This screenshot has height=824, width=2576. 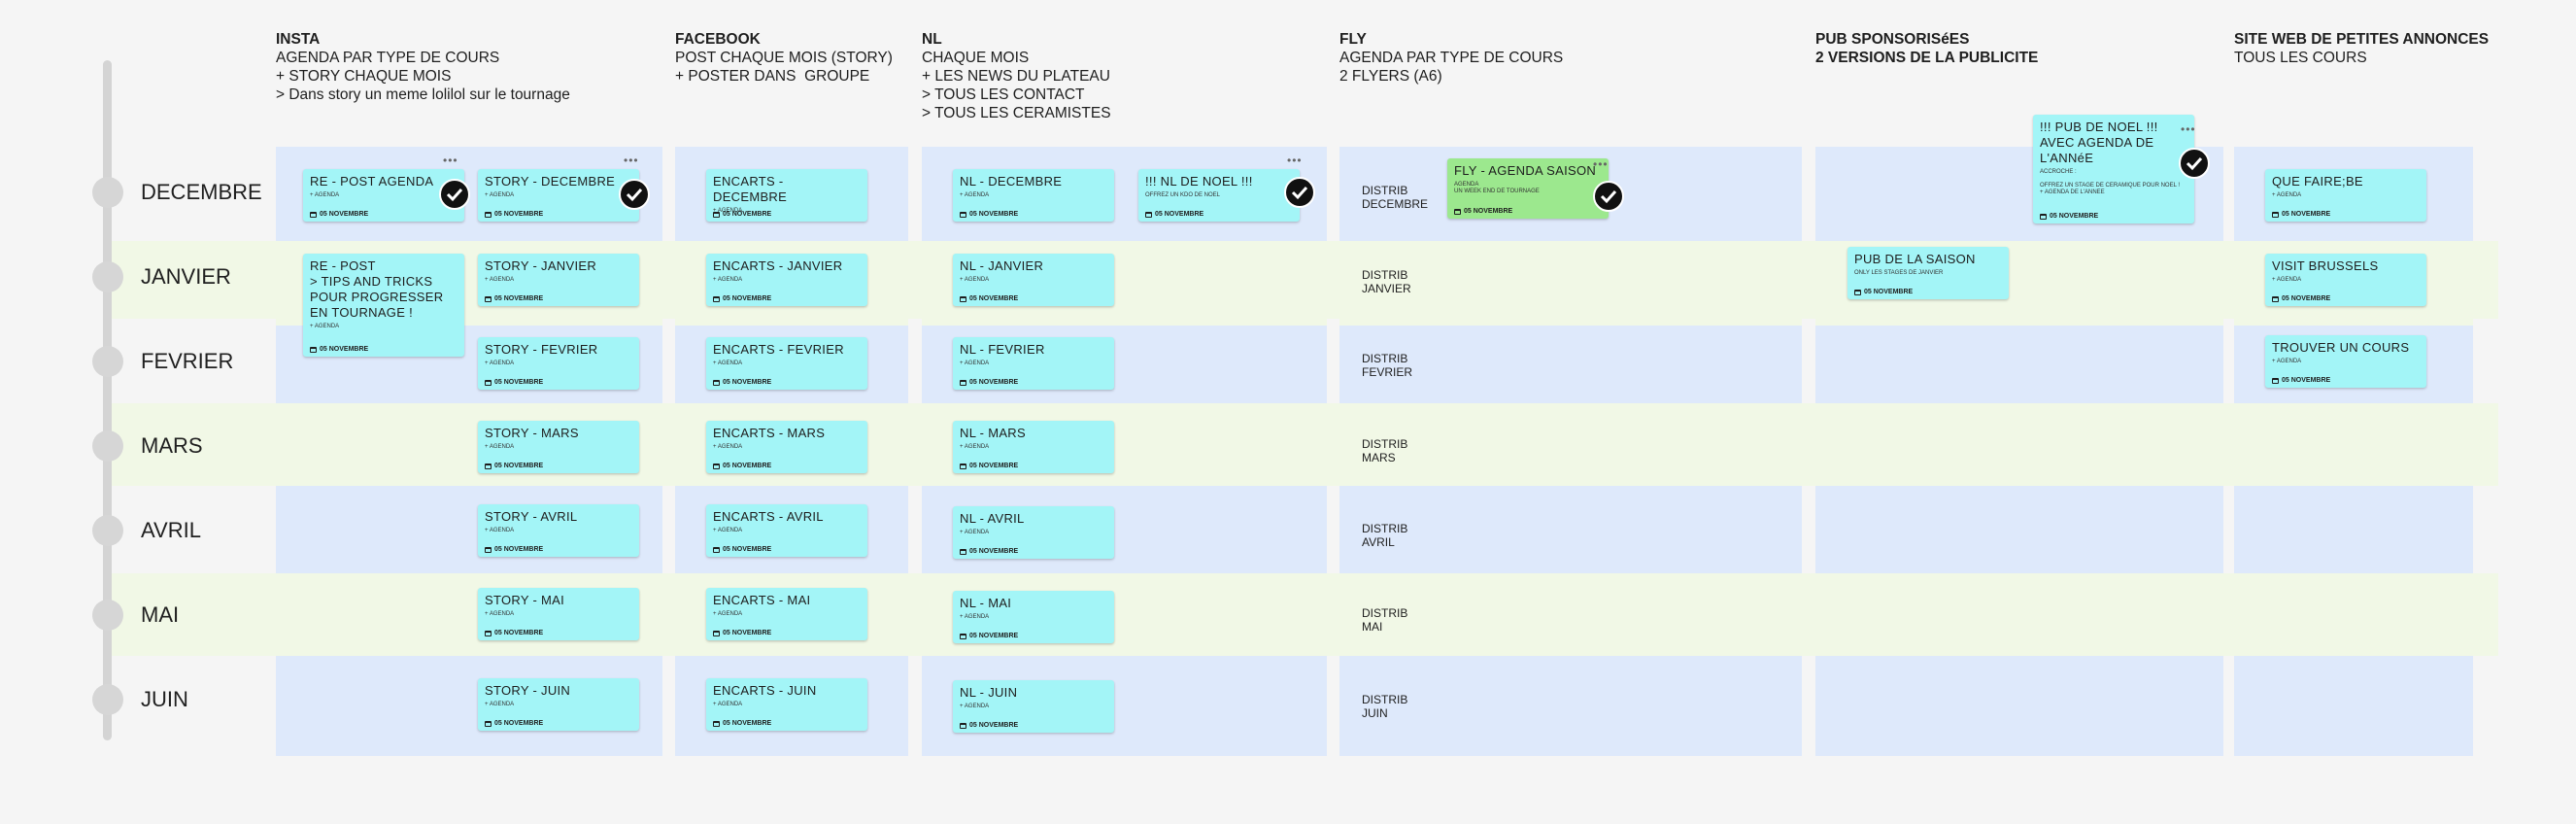 What do you see at coordinates (786, 530) in the screenshot?
I see `sticky-note-card: ENCARTS - AVRIL + AGENDA 05 NOVEMBRE` at bounding box center [786, 530].